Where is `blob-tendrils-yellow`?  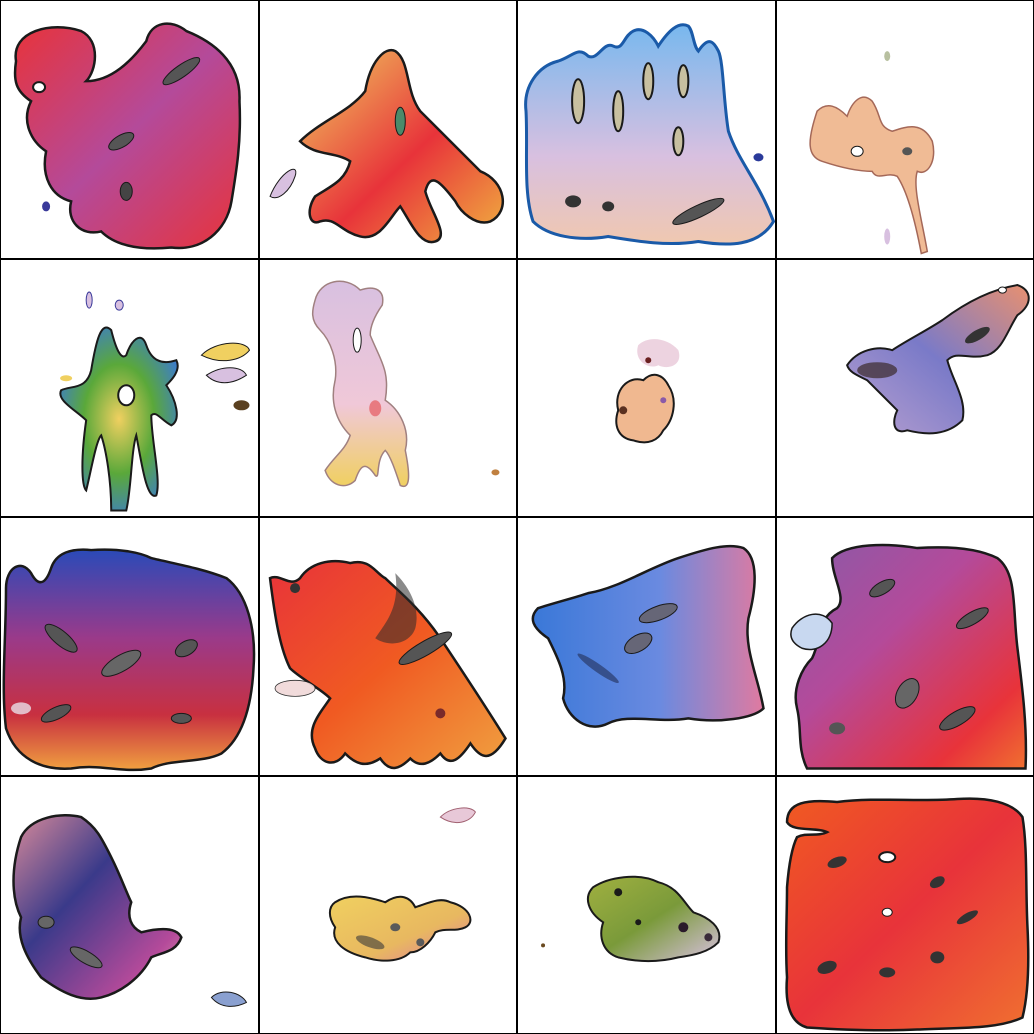 blob-tendrils-yellow is located at coordinates (386, 146).